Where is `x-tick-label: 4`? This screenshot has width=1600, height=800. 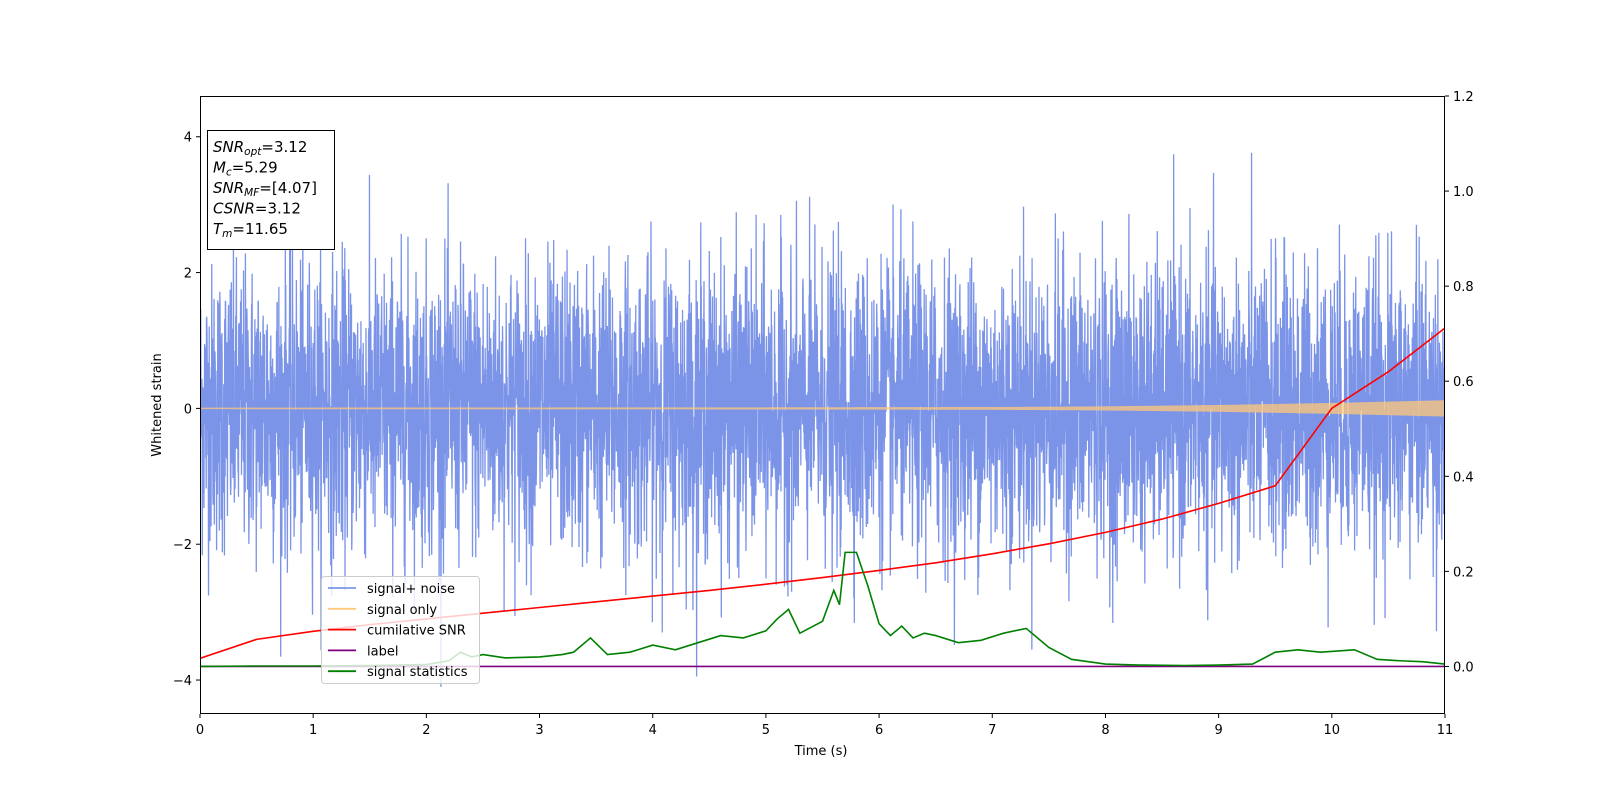
x-tick-label: 4 is located at coordinates (653, 730).